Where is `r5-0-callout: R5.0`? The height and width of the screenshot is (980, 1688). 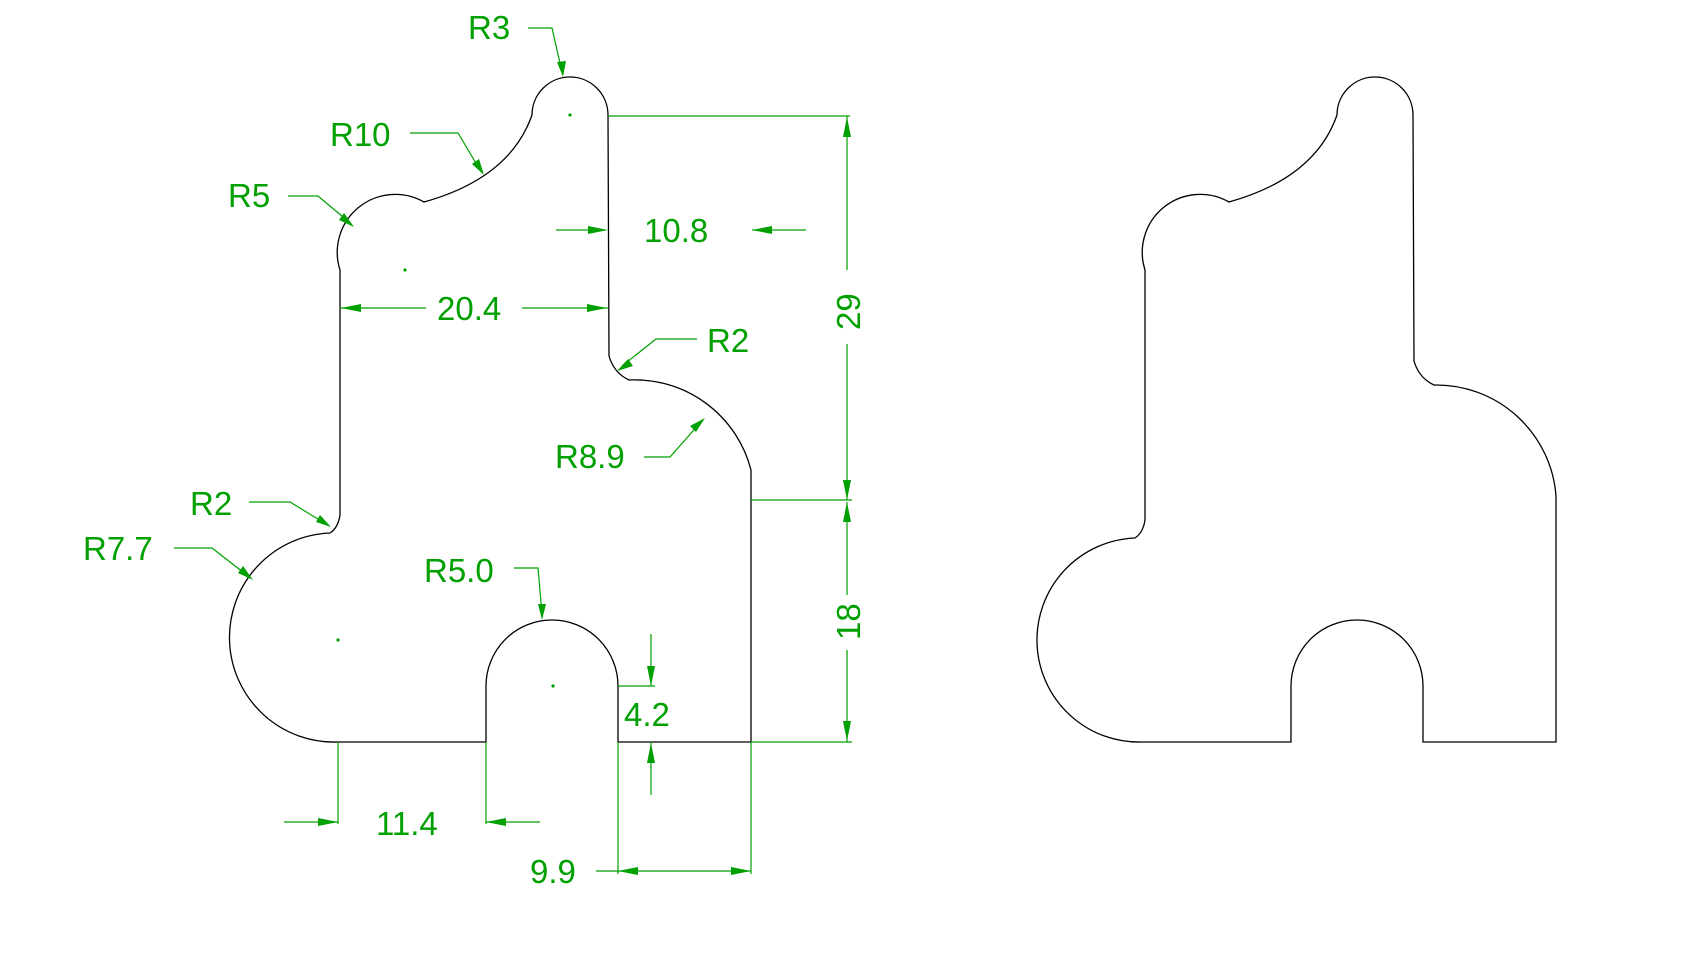
r5-0-callout: R5.0 is located at coordinates (485, 586).